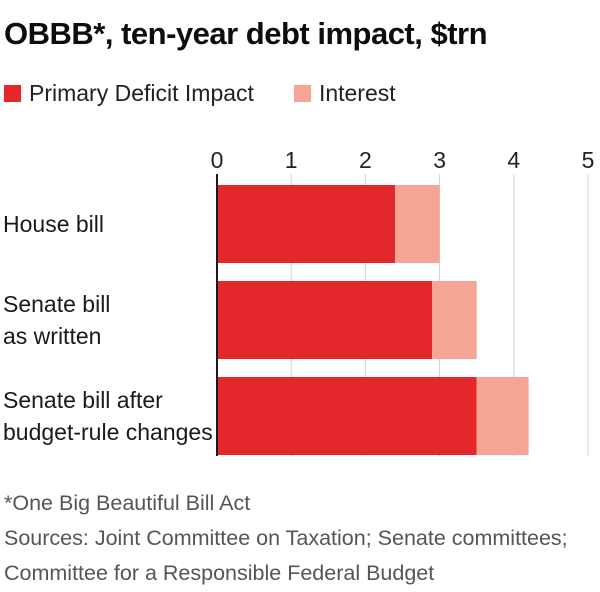 The image size is (600, 592). I want to click on x-tick-label: 0, so click(217, 160).